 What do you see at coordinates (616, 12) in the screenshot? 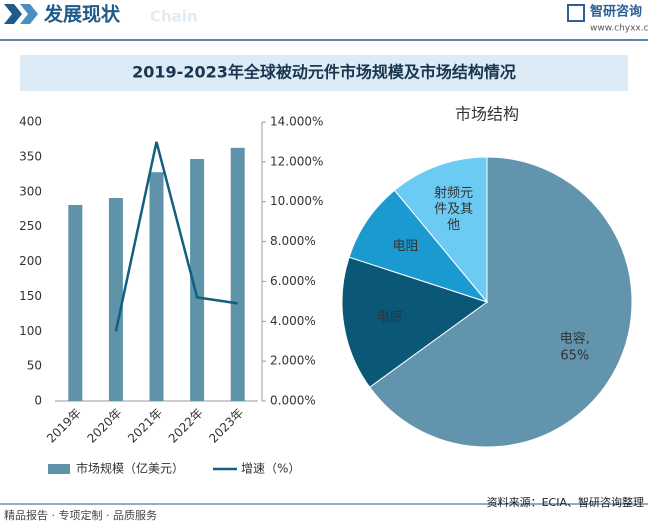
I see `brand: 智研咨询` at bounding box center [616, 12].